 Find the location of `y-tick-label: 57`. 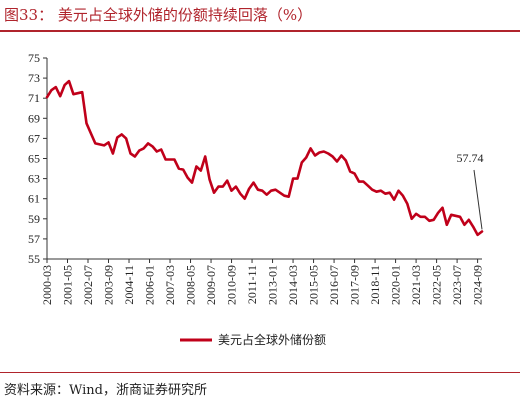

y-tick-label: 57 is located at coordinates (34, 239).